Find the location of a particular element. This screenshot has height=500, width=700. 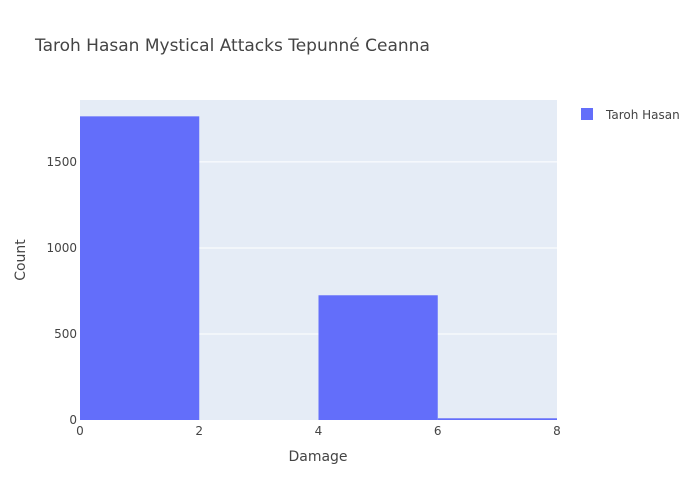

x-axis-title: Damage is located at coordinates (317, 457).